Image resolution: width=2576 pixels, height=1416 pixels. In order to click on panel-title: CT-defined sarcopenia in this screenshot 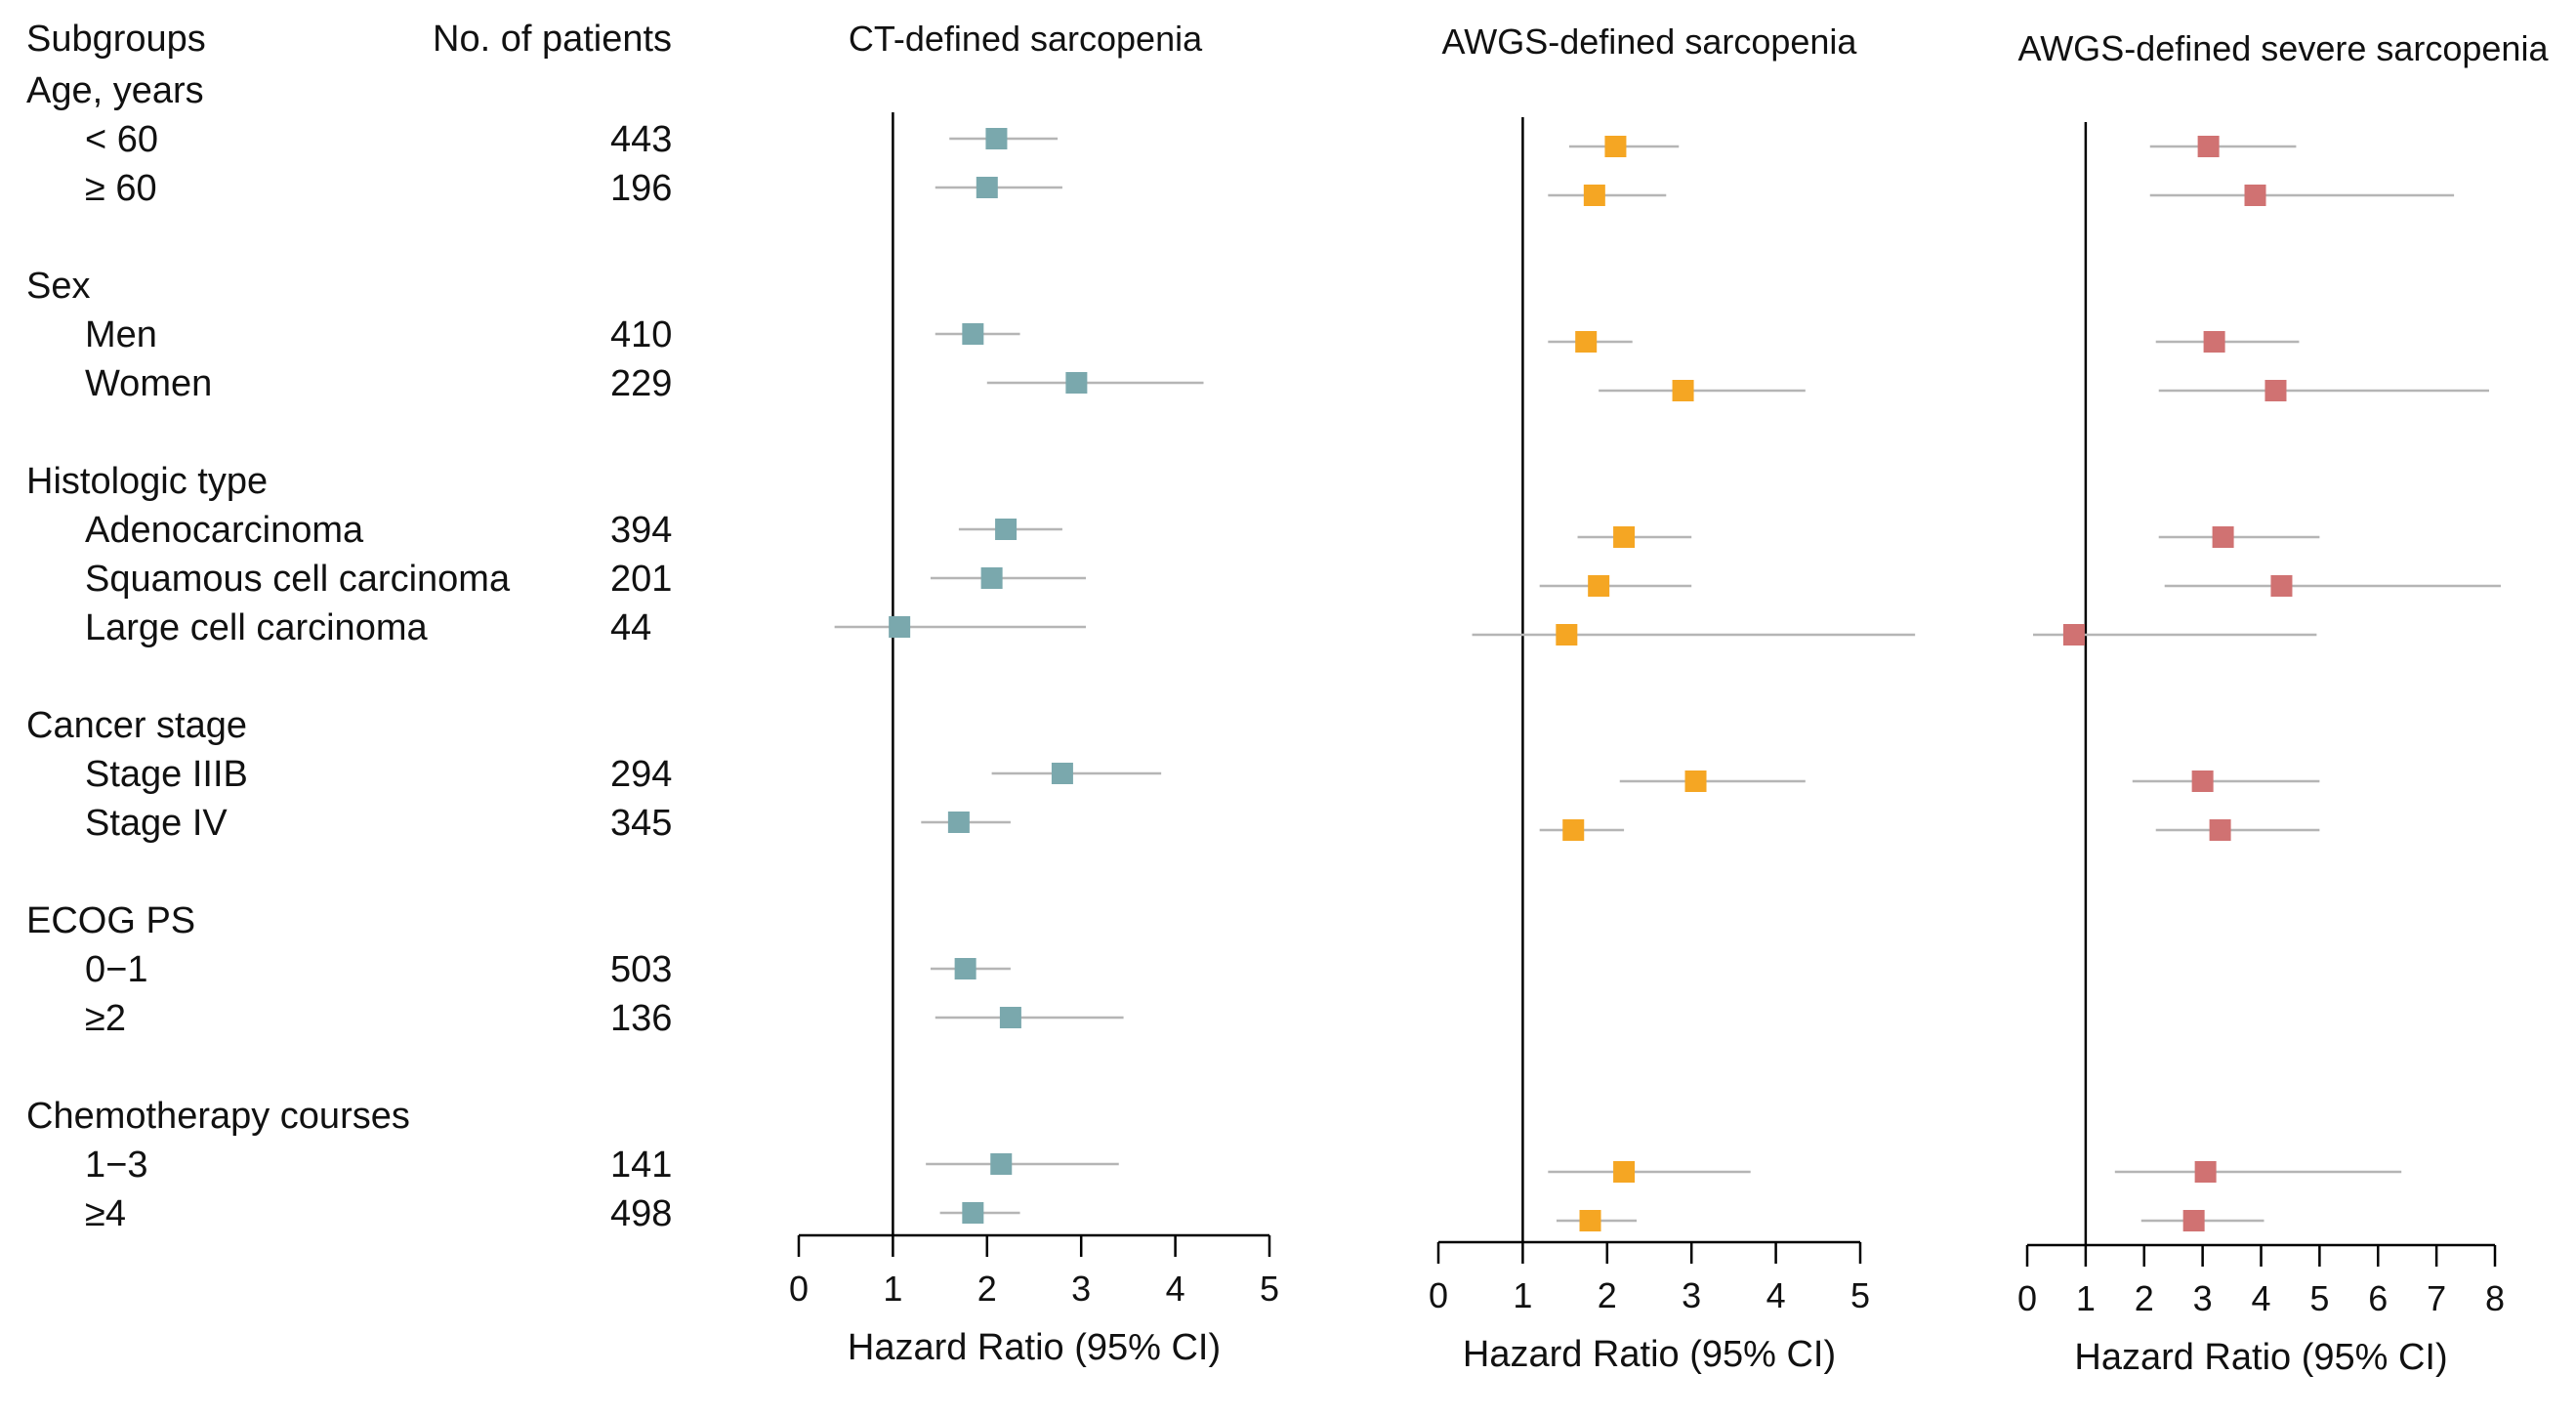, I will do `click(1026, 39)`.